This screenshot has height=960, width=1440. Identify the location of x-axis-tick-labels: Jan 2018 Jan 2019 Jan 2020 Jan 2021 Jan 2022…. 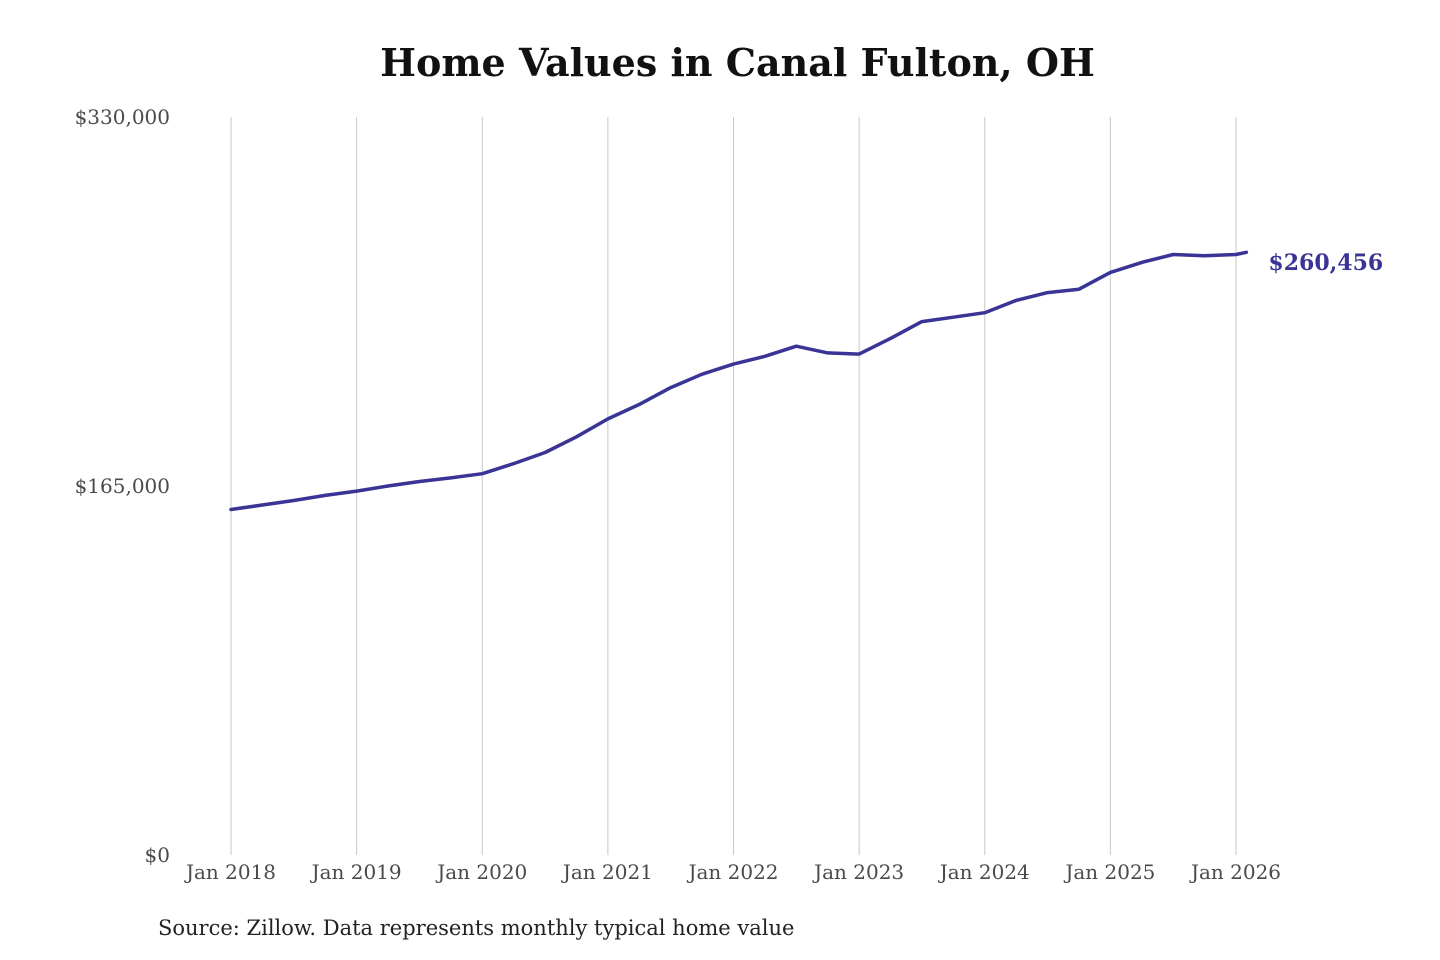
(732, 872).